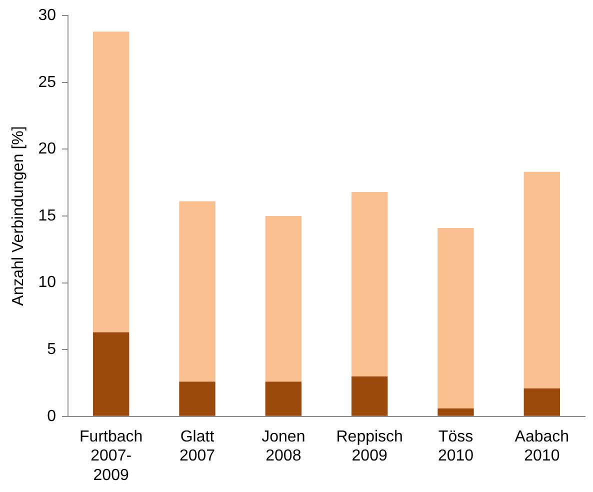 The height and width of the screenshot is (492, 593). I want to click on y-tick-label: 5, so click(51, 349).